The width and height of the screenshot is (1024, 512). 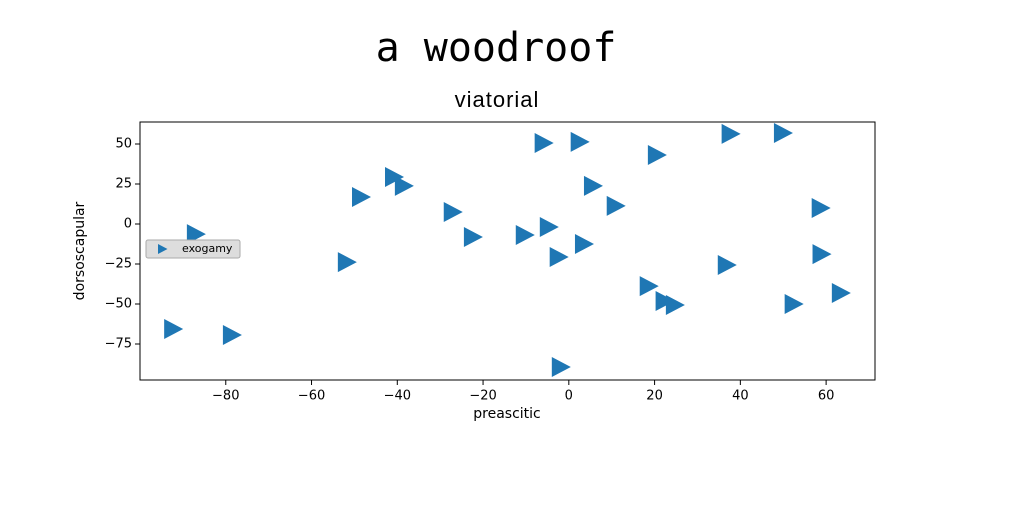 What do you see at coordinates (123, 184) in the screenshot?
I see `y-tick-label: 25` at bounding box center [123, 184].